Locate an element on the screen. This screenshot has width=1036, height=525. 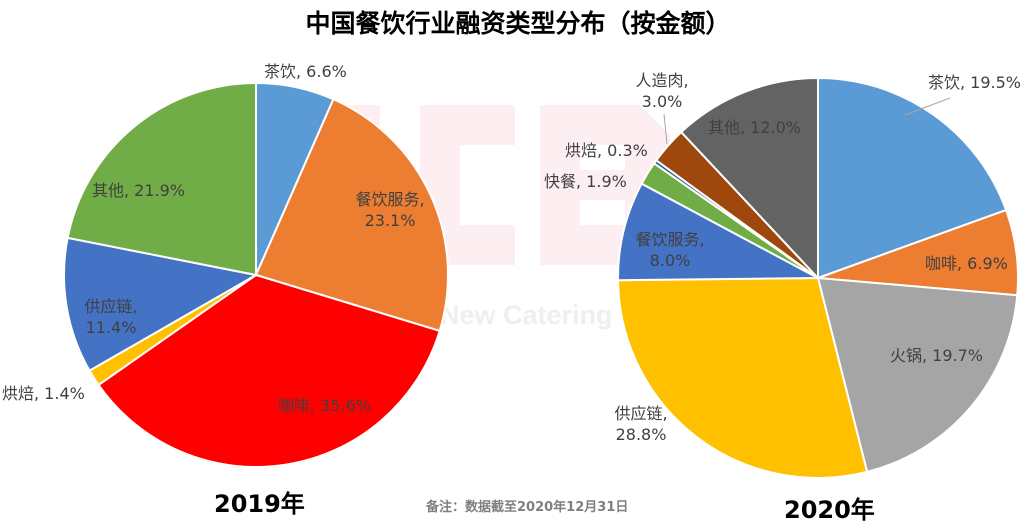
label-2019-service-value: 23.1% is located at coordinates (390, 220).